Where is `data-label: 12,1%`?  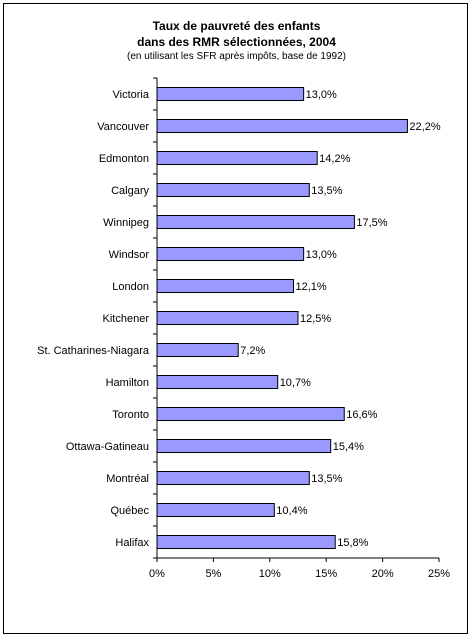 data-label: 12,1% is located at coordinates (310, 287).